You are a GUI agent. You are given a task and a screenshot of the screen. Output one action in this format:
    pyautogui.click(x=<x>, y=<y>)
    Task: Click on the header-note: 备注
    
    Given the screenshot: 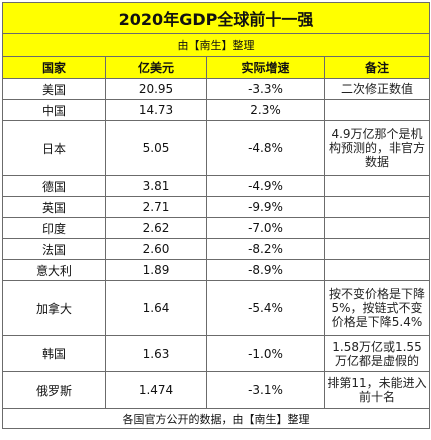 What is the action you would take?
    pyautogui.click(x=377, y=67)
    